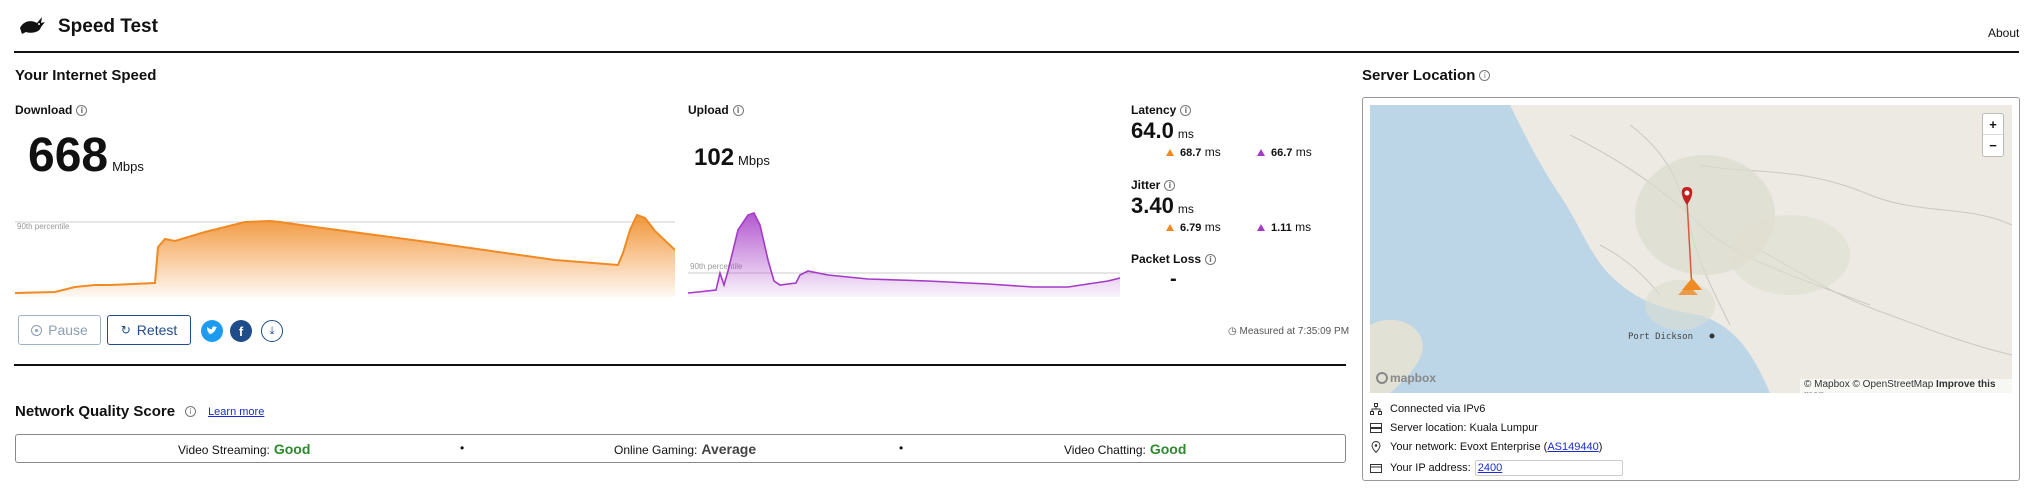 The width and height of the screenshot is (2033, 496). Describe the element at coordinates (1191, 153) in the screenshot. I see `latency-down-value: 68.7` at that location.